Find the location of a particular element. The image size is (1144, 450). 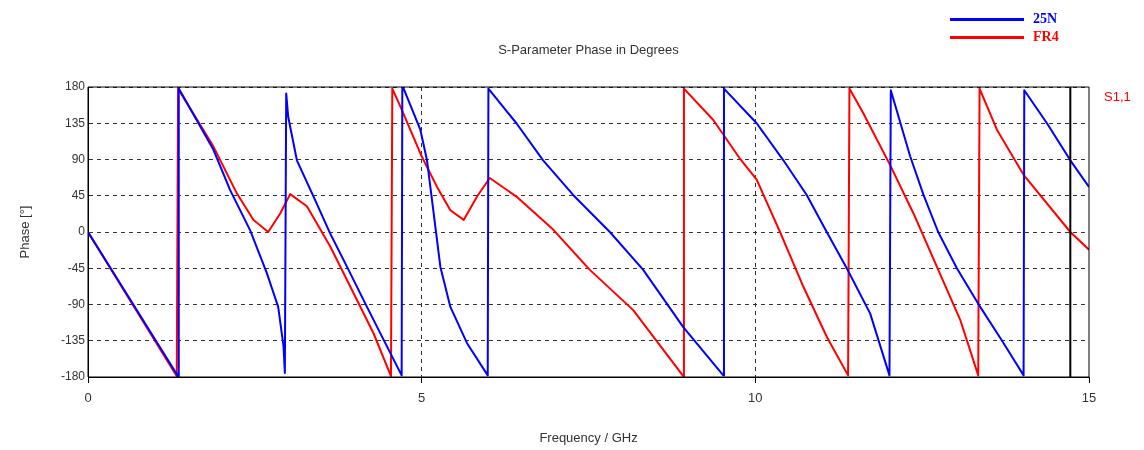

text: 25N is located at coordinates (1045, 19).